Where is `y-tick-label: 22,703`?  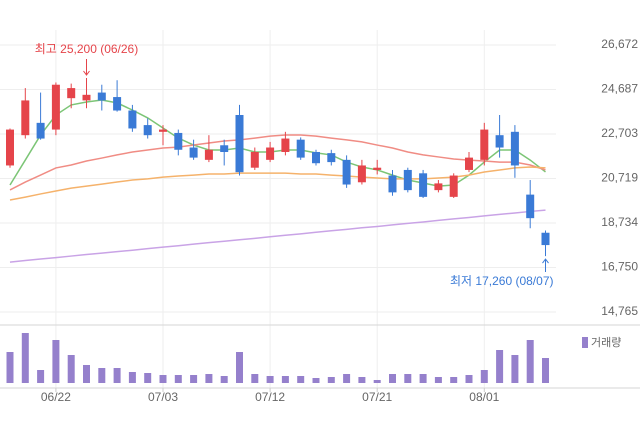 y-tick-label: 22,703 is located at coordinates (619, 133).